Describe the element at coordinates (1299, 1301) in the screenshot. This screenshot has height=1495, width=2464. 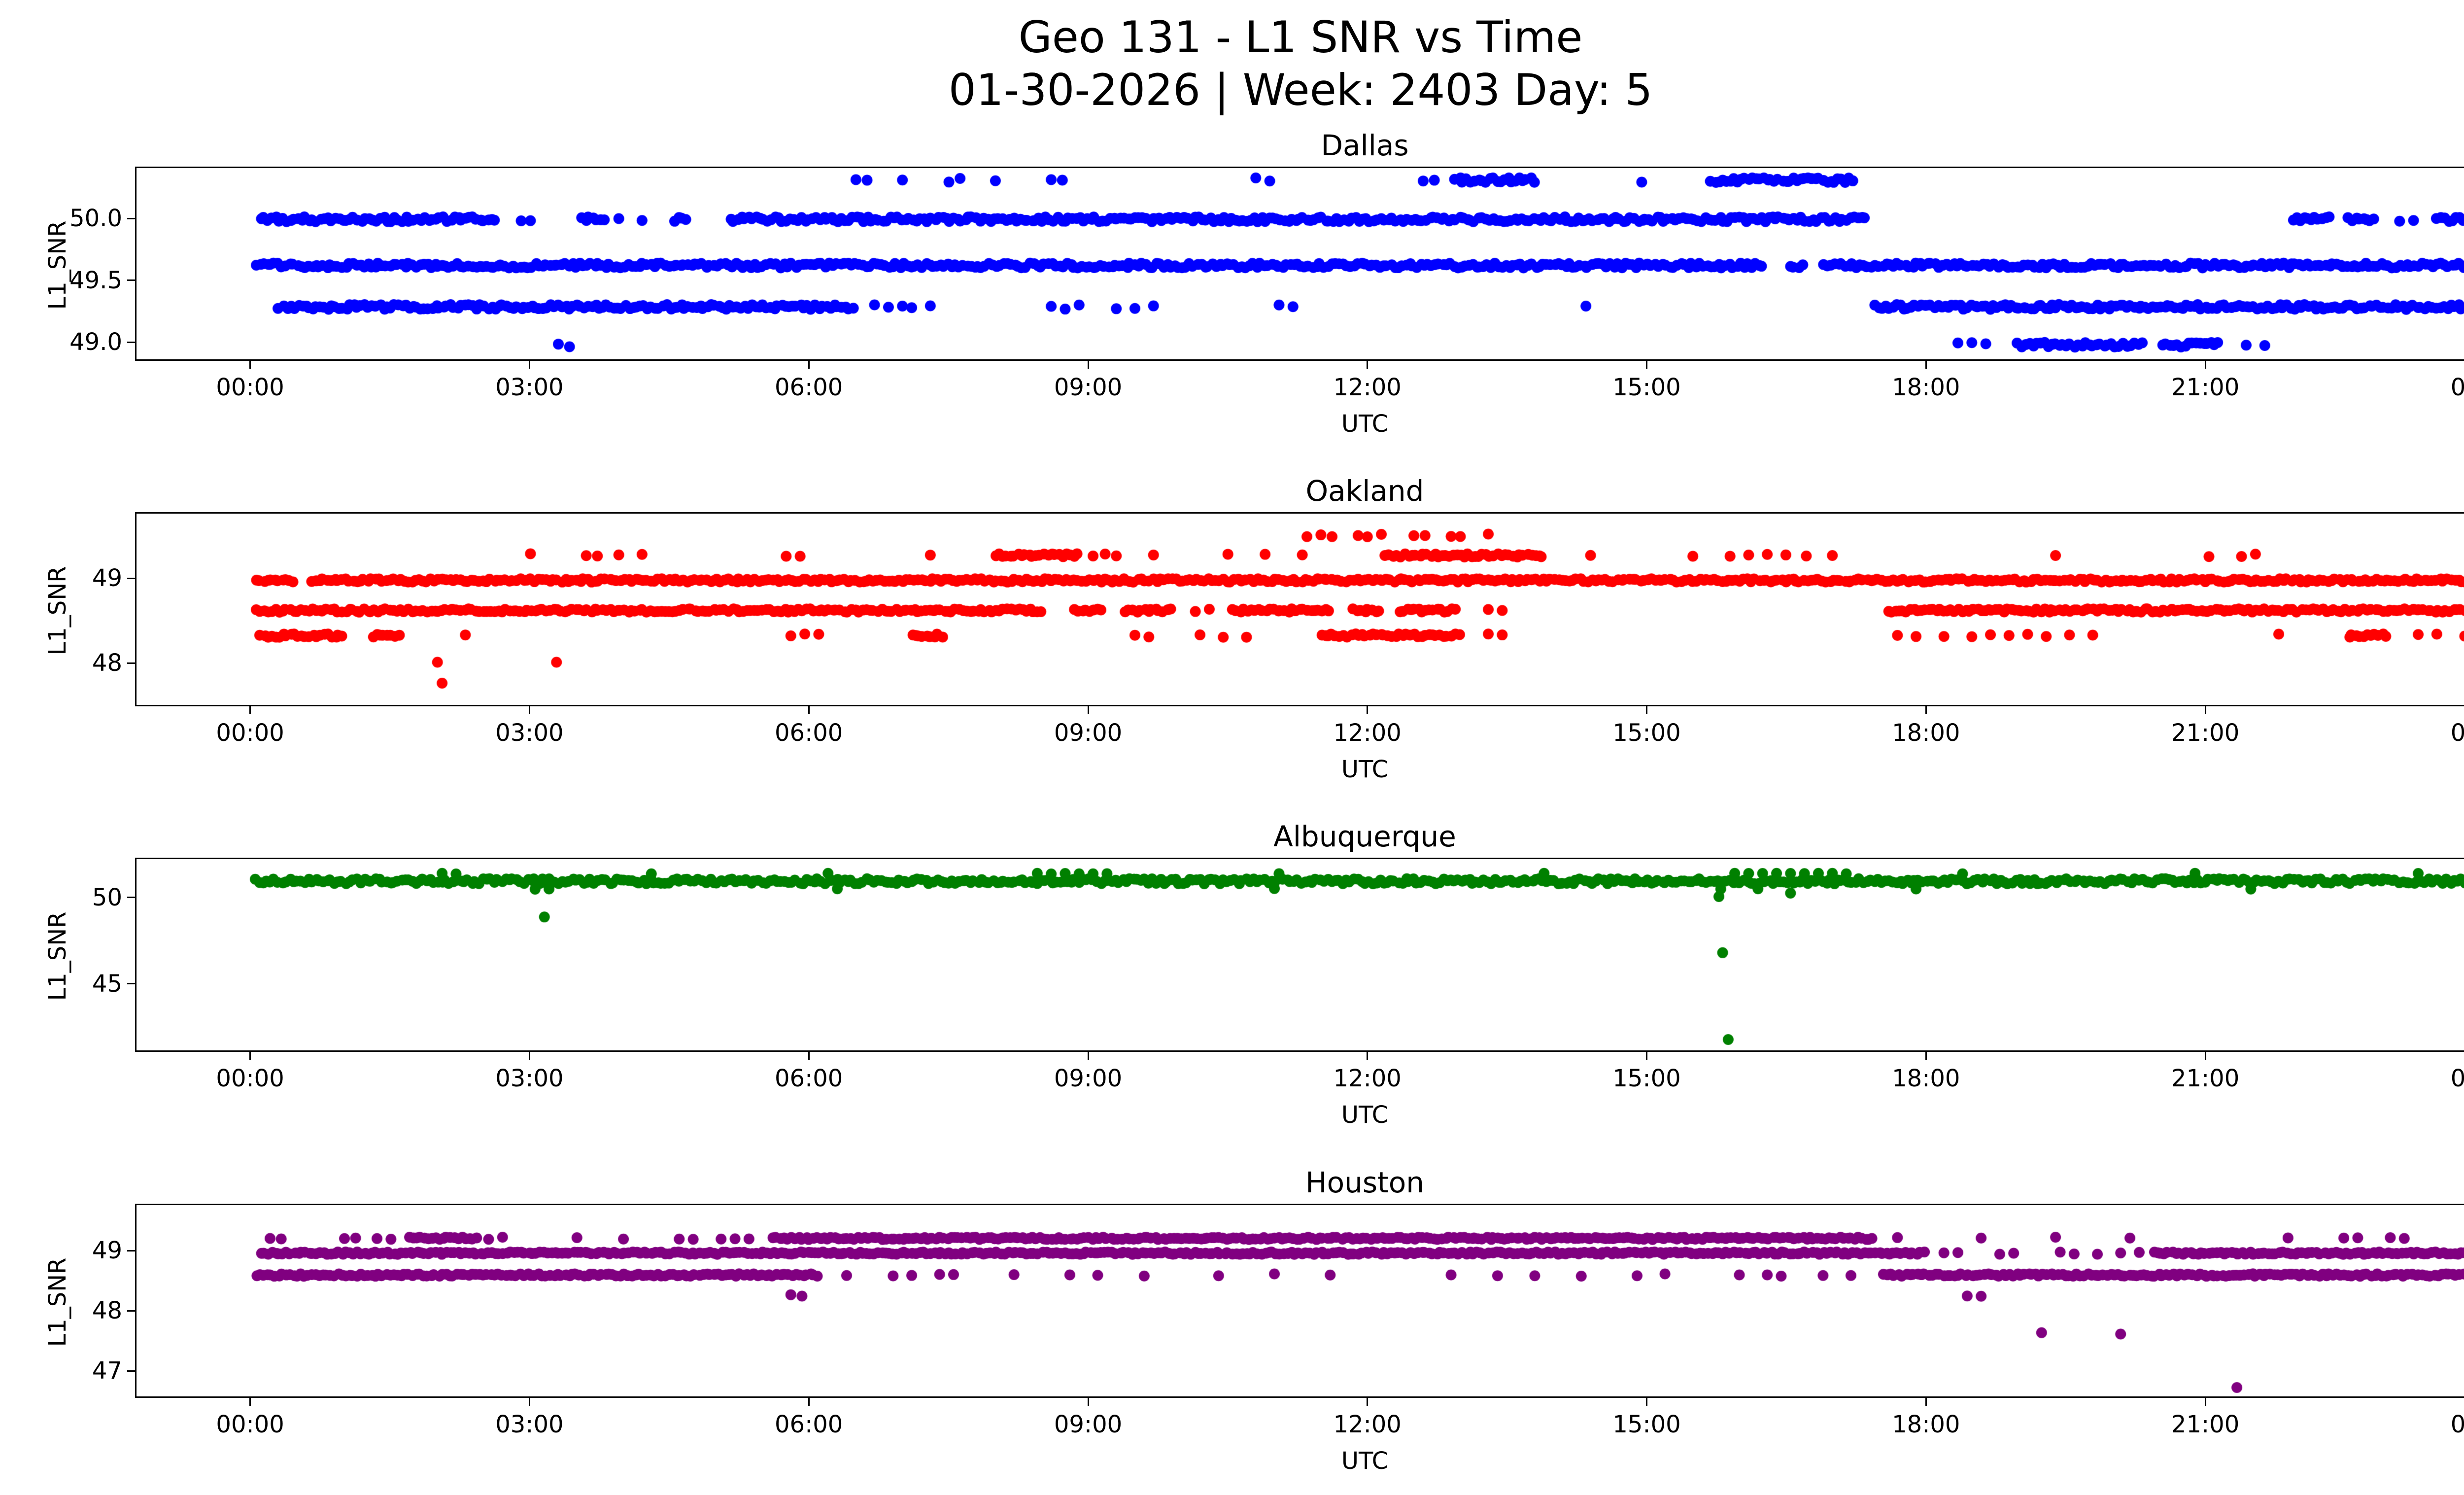
I see `plot-area-houston` at that location.